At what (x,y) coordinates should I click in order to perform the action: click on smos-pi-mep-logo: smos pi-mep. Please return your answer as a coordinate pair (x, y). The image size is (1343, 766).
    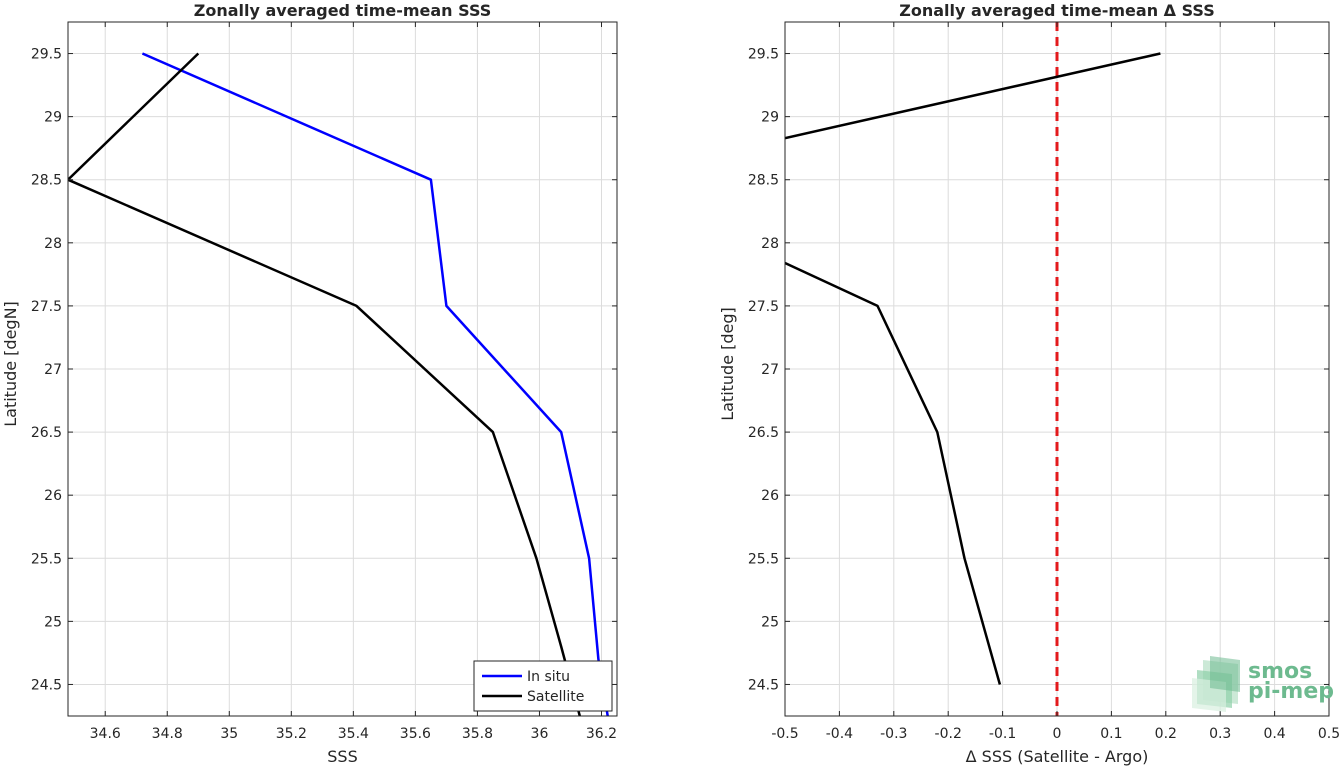
    Looking at the image, I should click on (1263, 684).